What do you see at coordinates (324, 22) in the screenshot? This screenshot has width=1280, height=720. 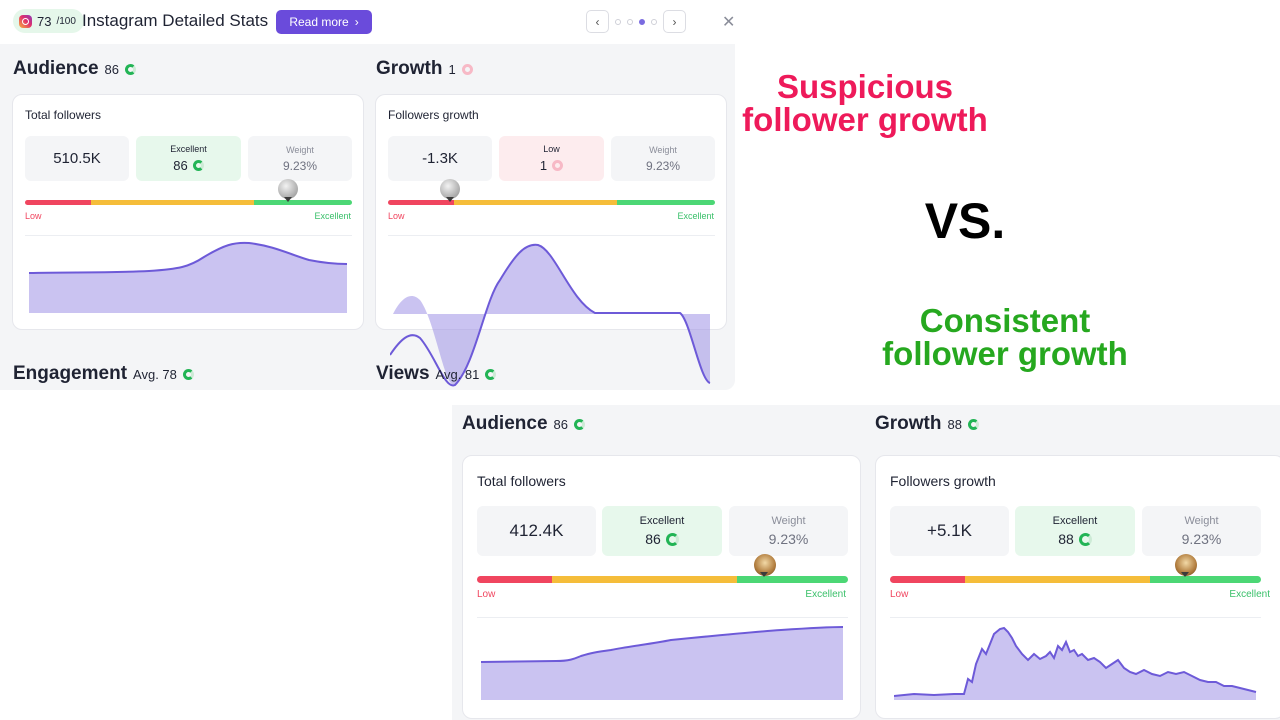 I see `read-more-button: Read more ›` at bounding box center [324, 22].